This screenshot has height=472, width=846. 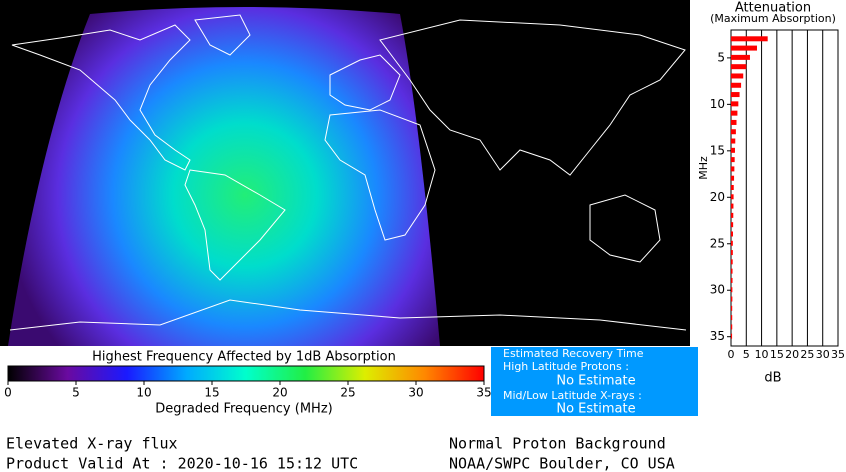 I want to click on colorbar-tick-label: 30, so click(x=415, y=393).